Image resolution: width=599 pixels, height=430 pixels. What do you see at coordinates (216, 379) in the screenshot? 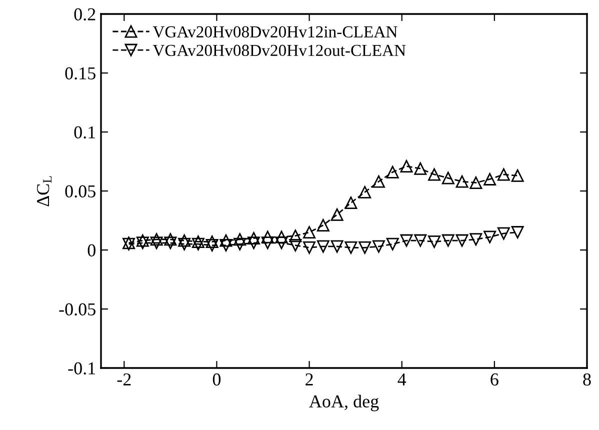
I see `x-tick-label: 0` at bounding box center [216, 379].